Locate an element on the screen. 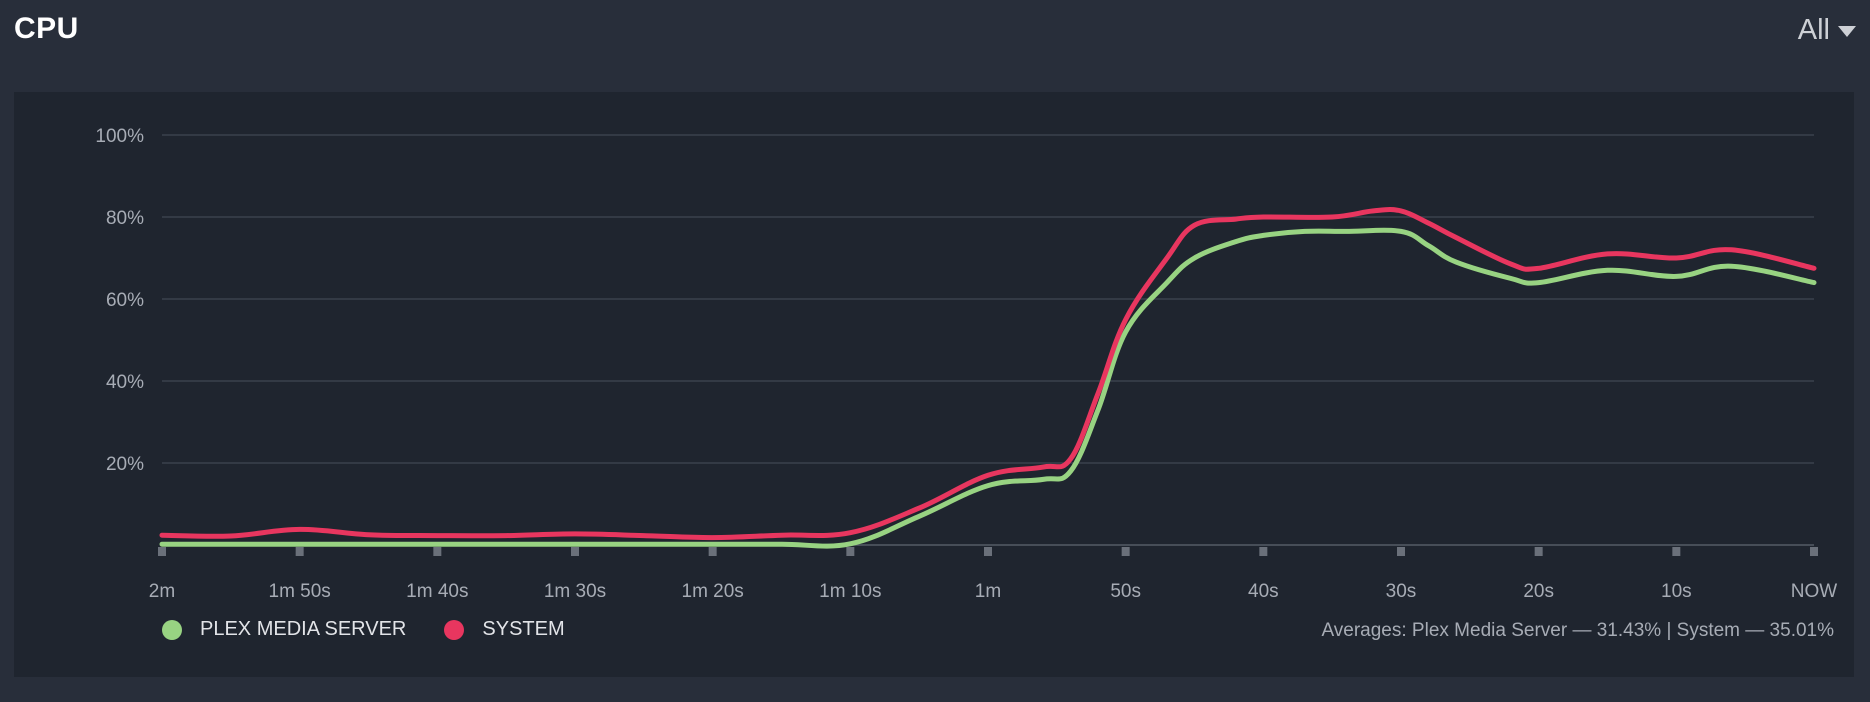 This screenshot has height=702, width=1870. y-tick-label: 80% is located at coordinates (125, 218).